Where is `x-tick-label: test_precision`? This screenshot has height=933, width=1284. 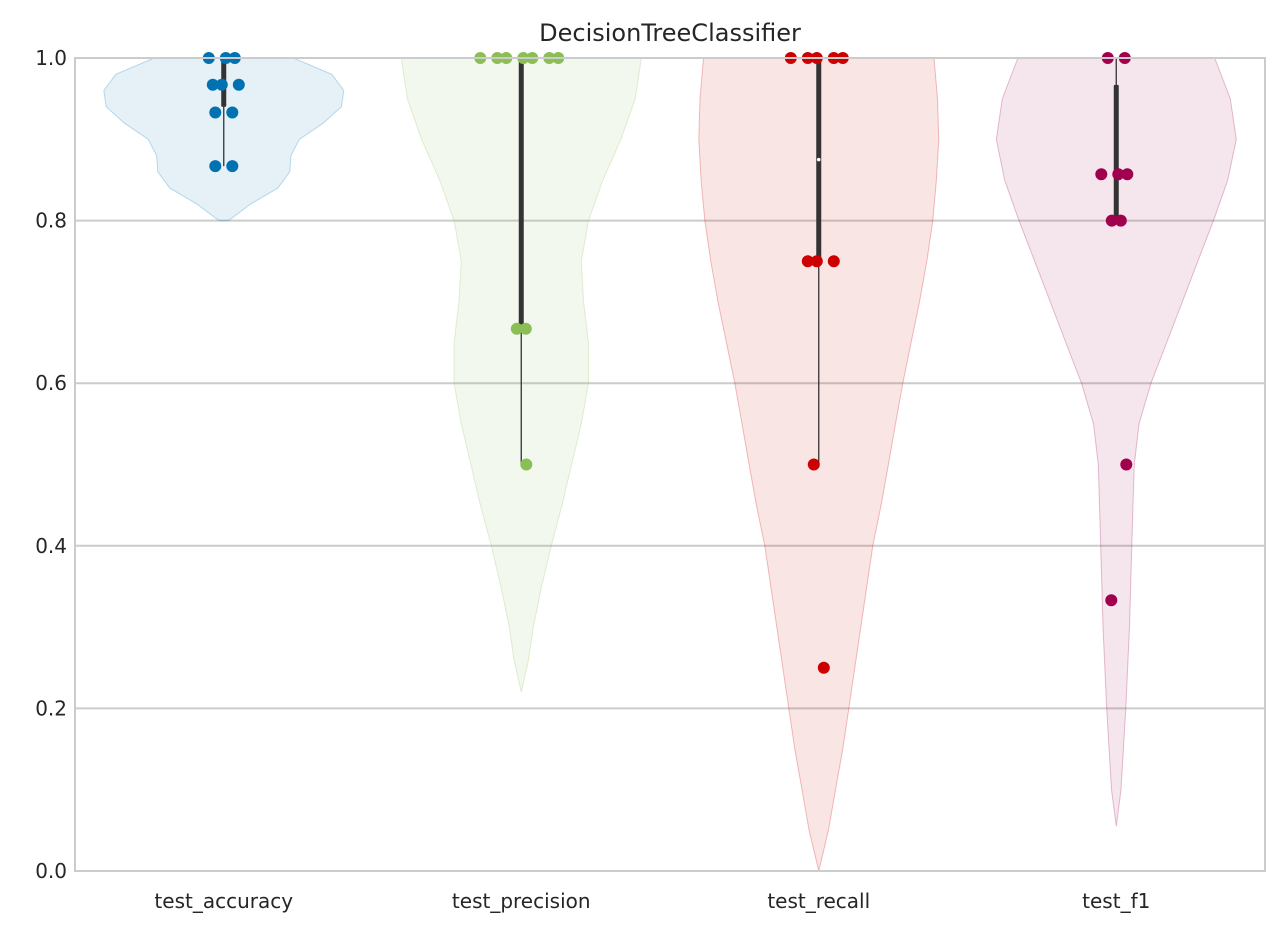 x-tick-label: test_precision is located at coordinates (521, 901).